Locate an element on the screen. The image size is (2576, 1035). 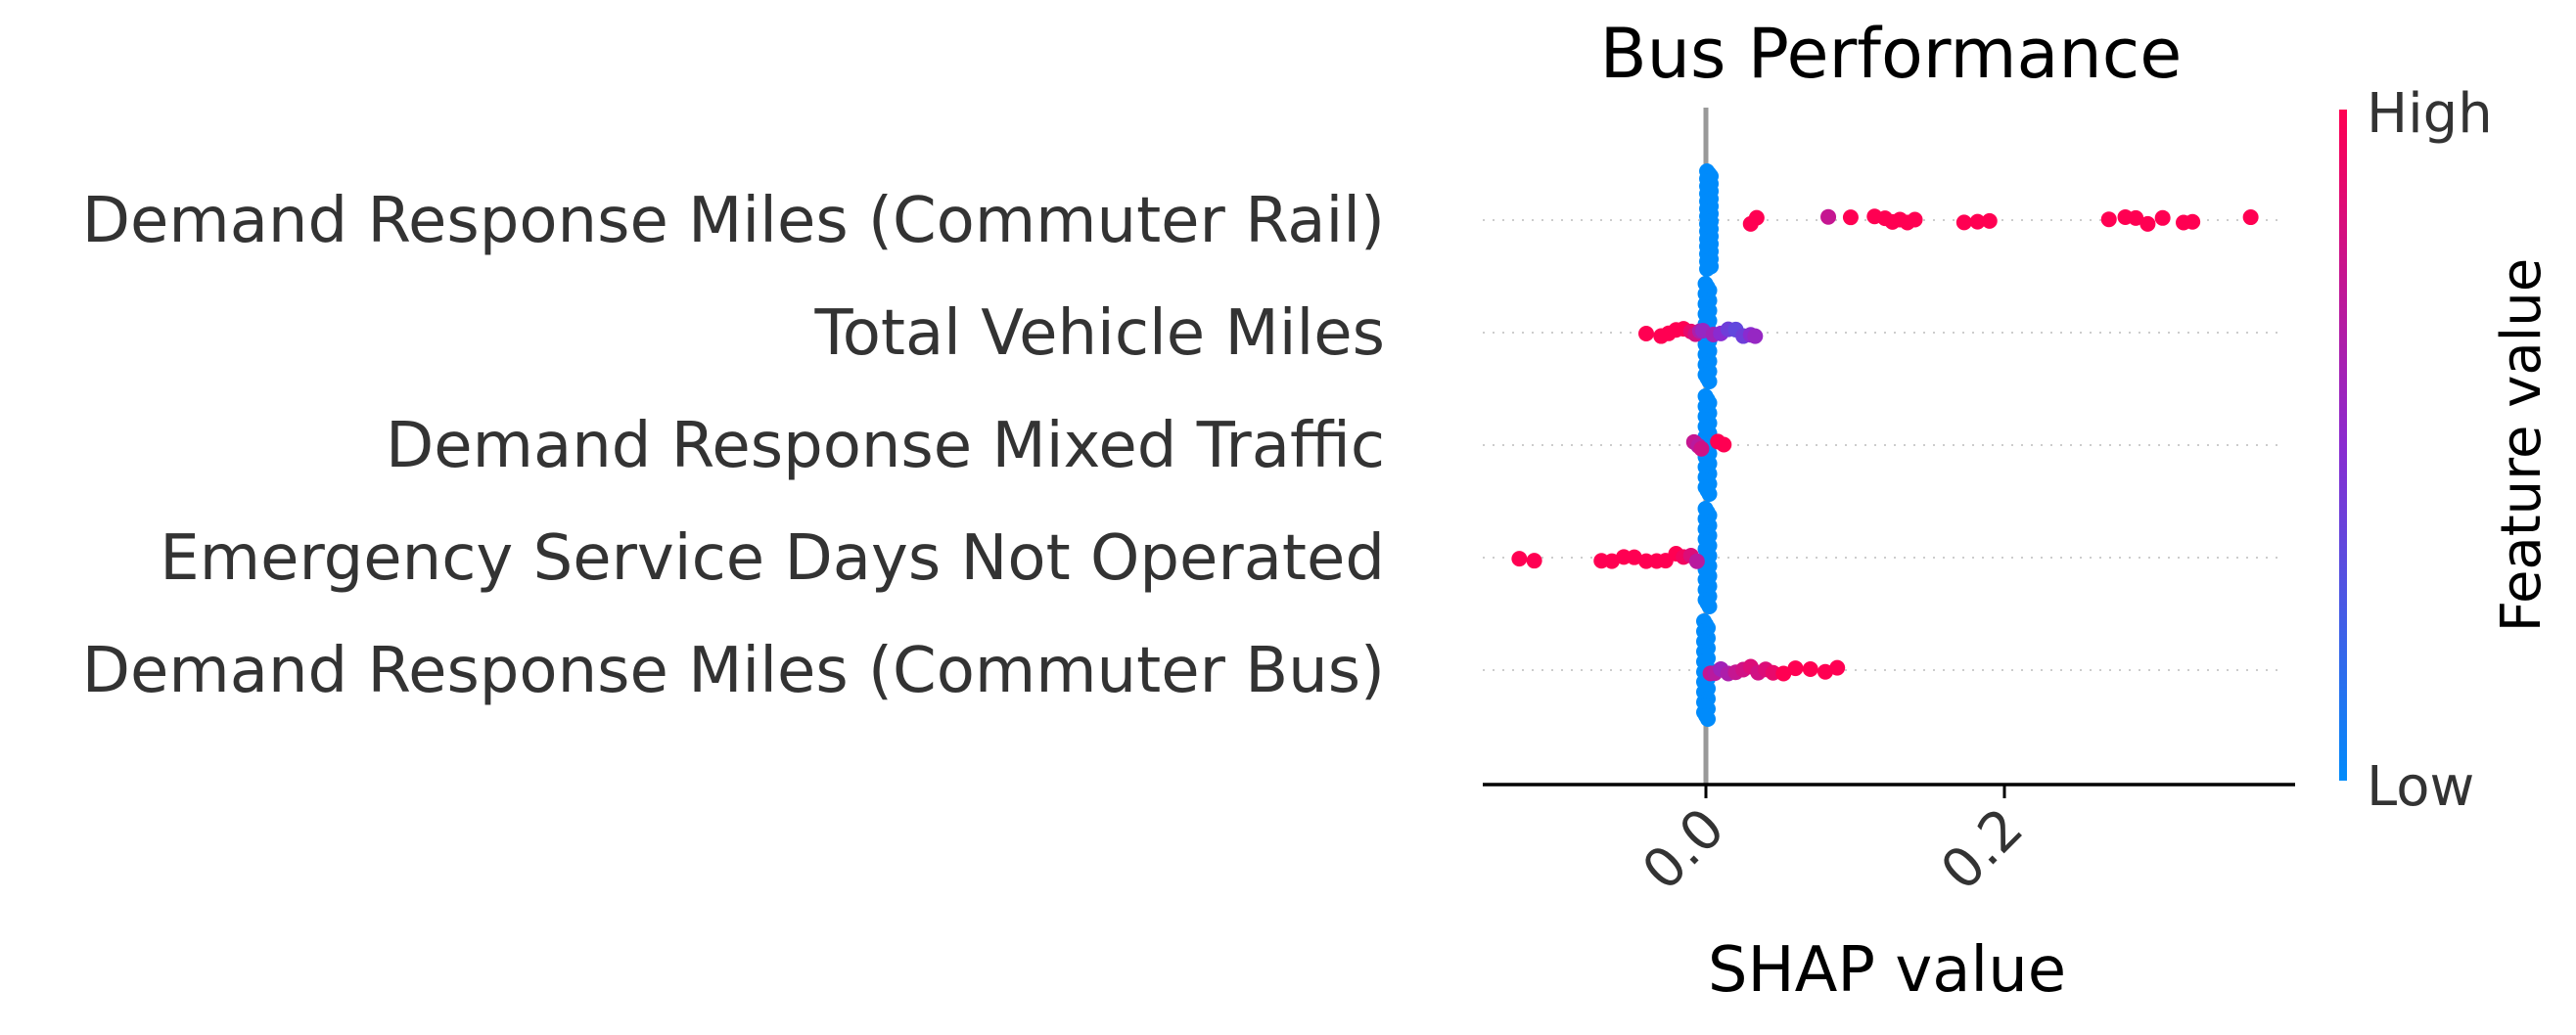
feature-label: Total Vehicle Miles is located at coordinates (1099, 333).